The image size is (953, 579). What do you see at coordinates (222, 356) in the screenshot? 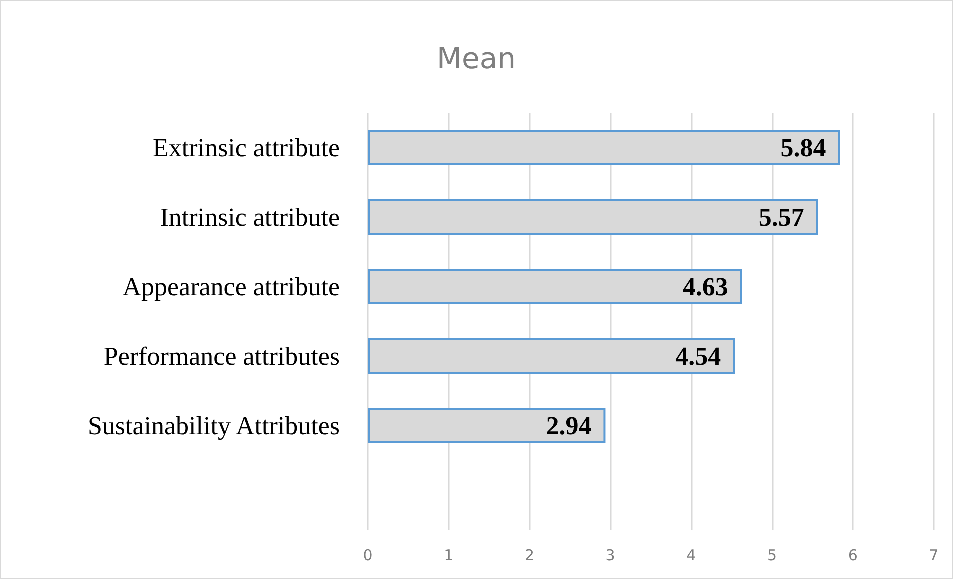
I see `y-tick-label: Performance attributes` at bounding box center [222, 356].